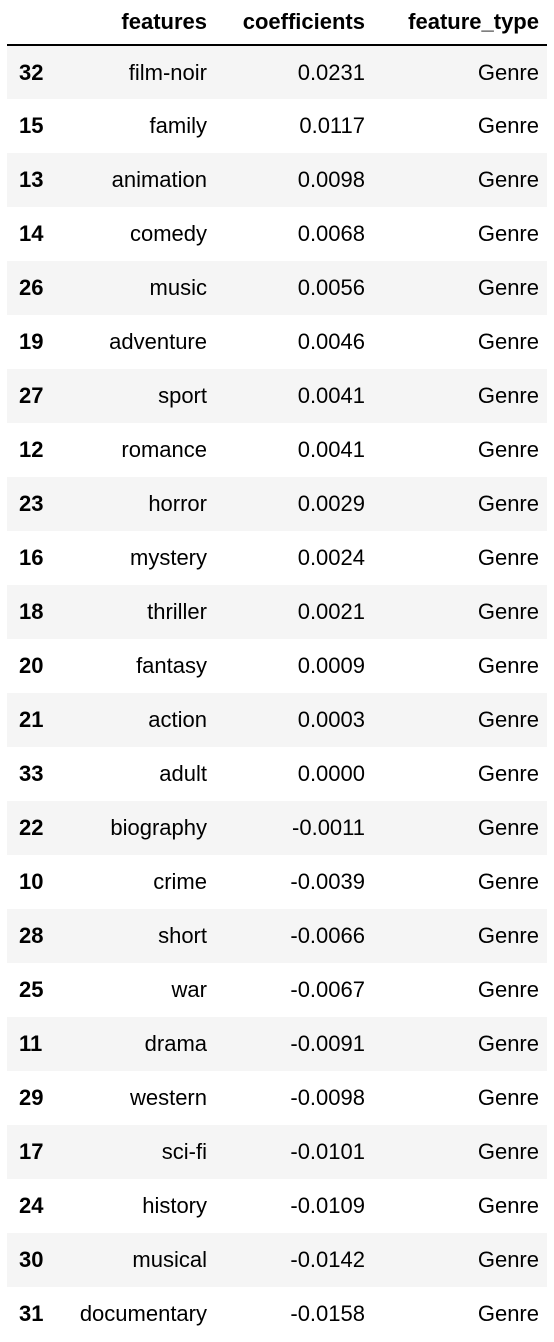 The height and width of the screenshot is (1342, 554). What do you see at coordinates (180, 881) in the screenshot?
I see `cell-features: crime` at bounding box center [180, 881].